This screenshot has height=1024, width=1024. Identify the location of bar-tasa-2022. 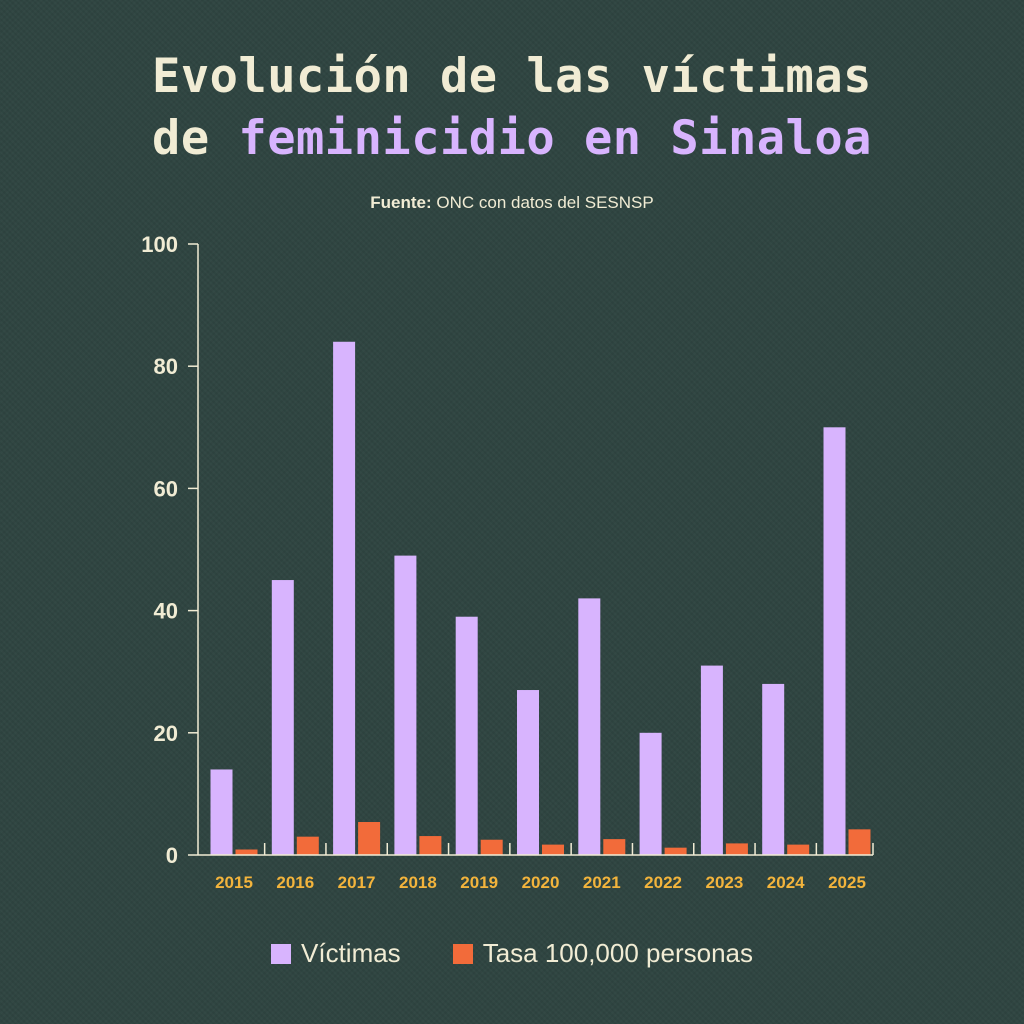
(675, 851).